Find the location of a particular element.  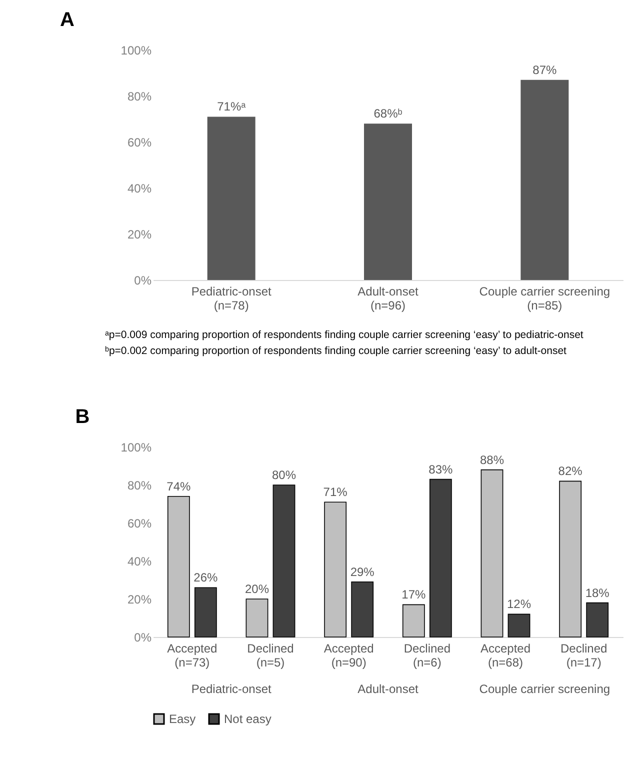

chart-title: B is located at coordinates (82, 417).